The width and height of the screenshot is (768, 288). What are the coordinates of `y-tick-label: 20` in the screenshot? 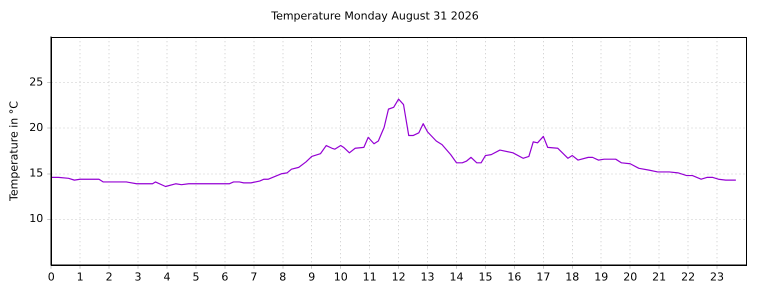 It's located at (36, 127).